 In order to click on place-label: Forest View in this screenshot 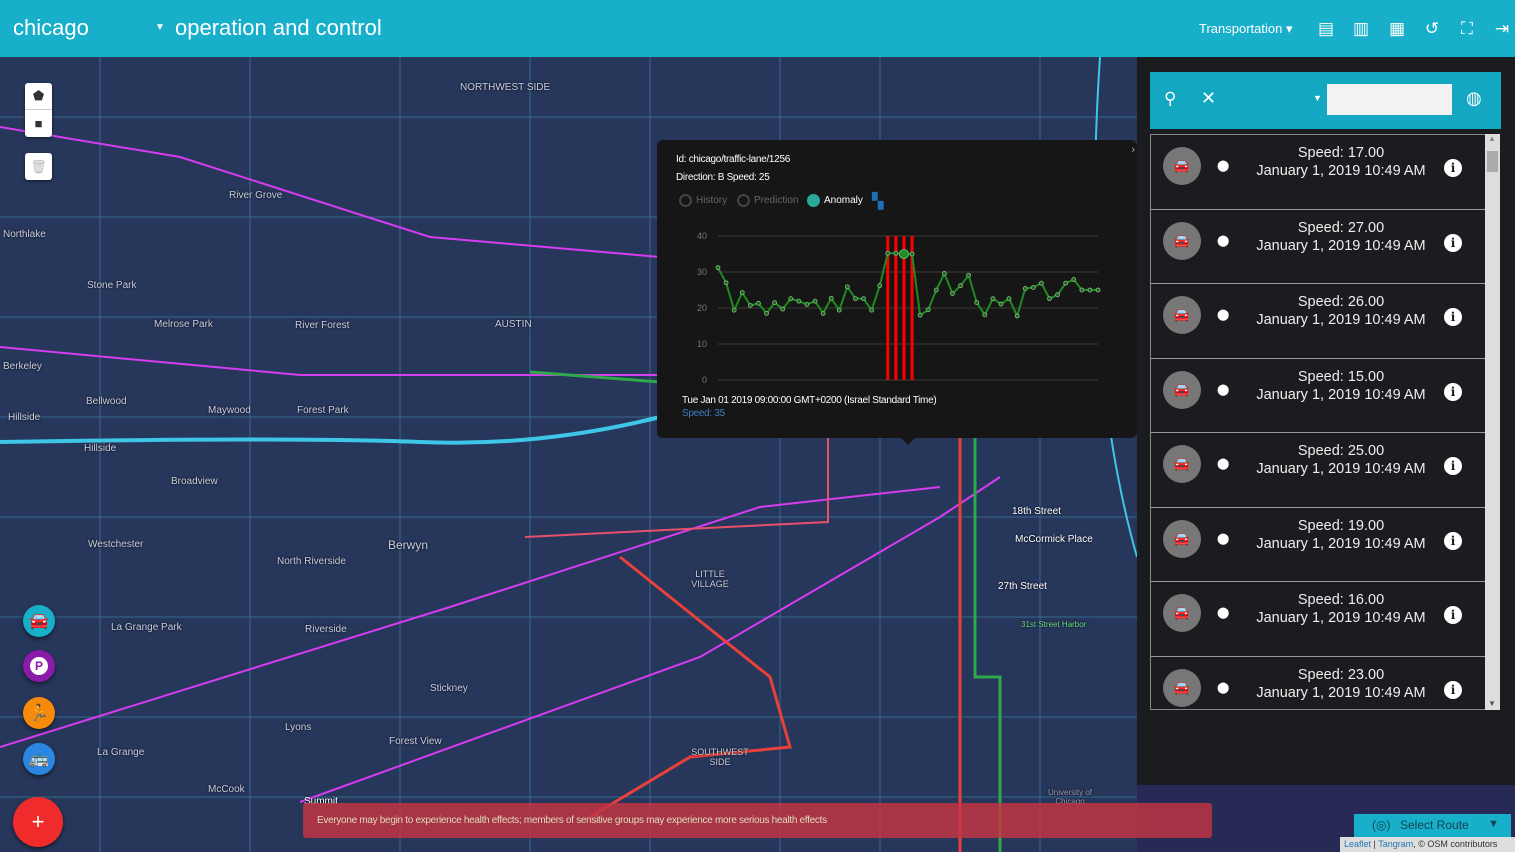, I will do `click(415, 741)`.